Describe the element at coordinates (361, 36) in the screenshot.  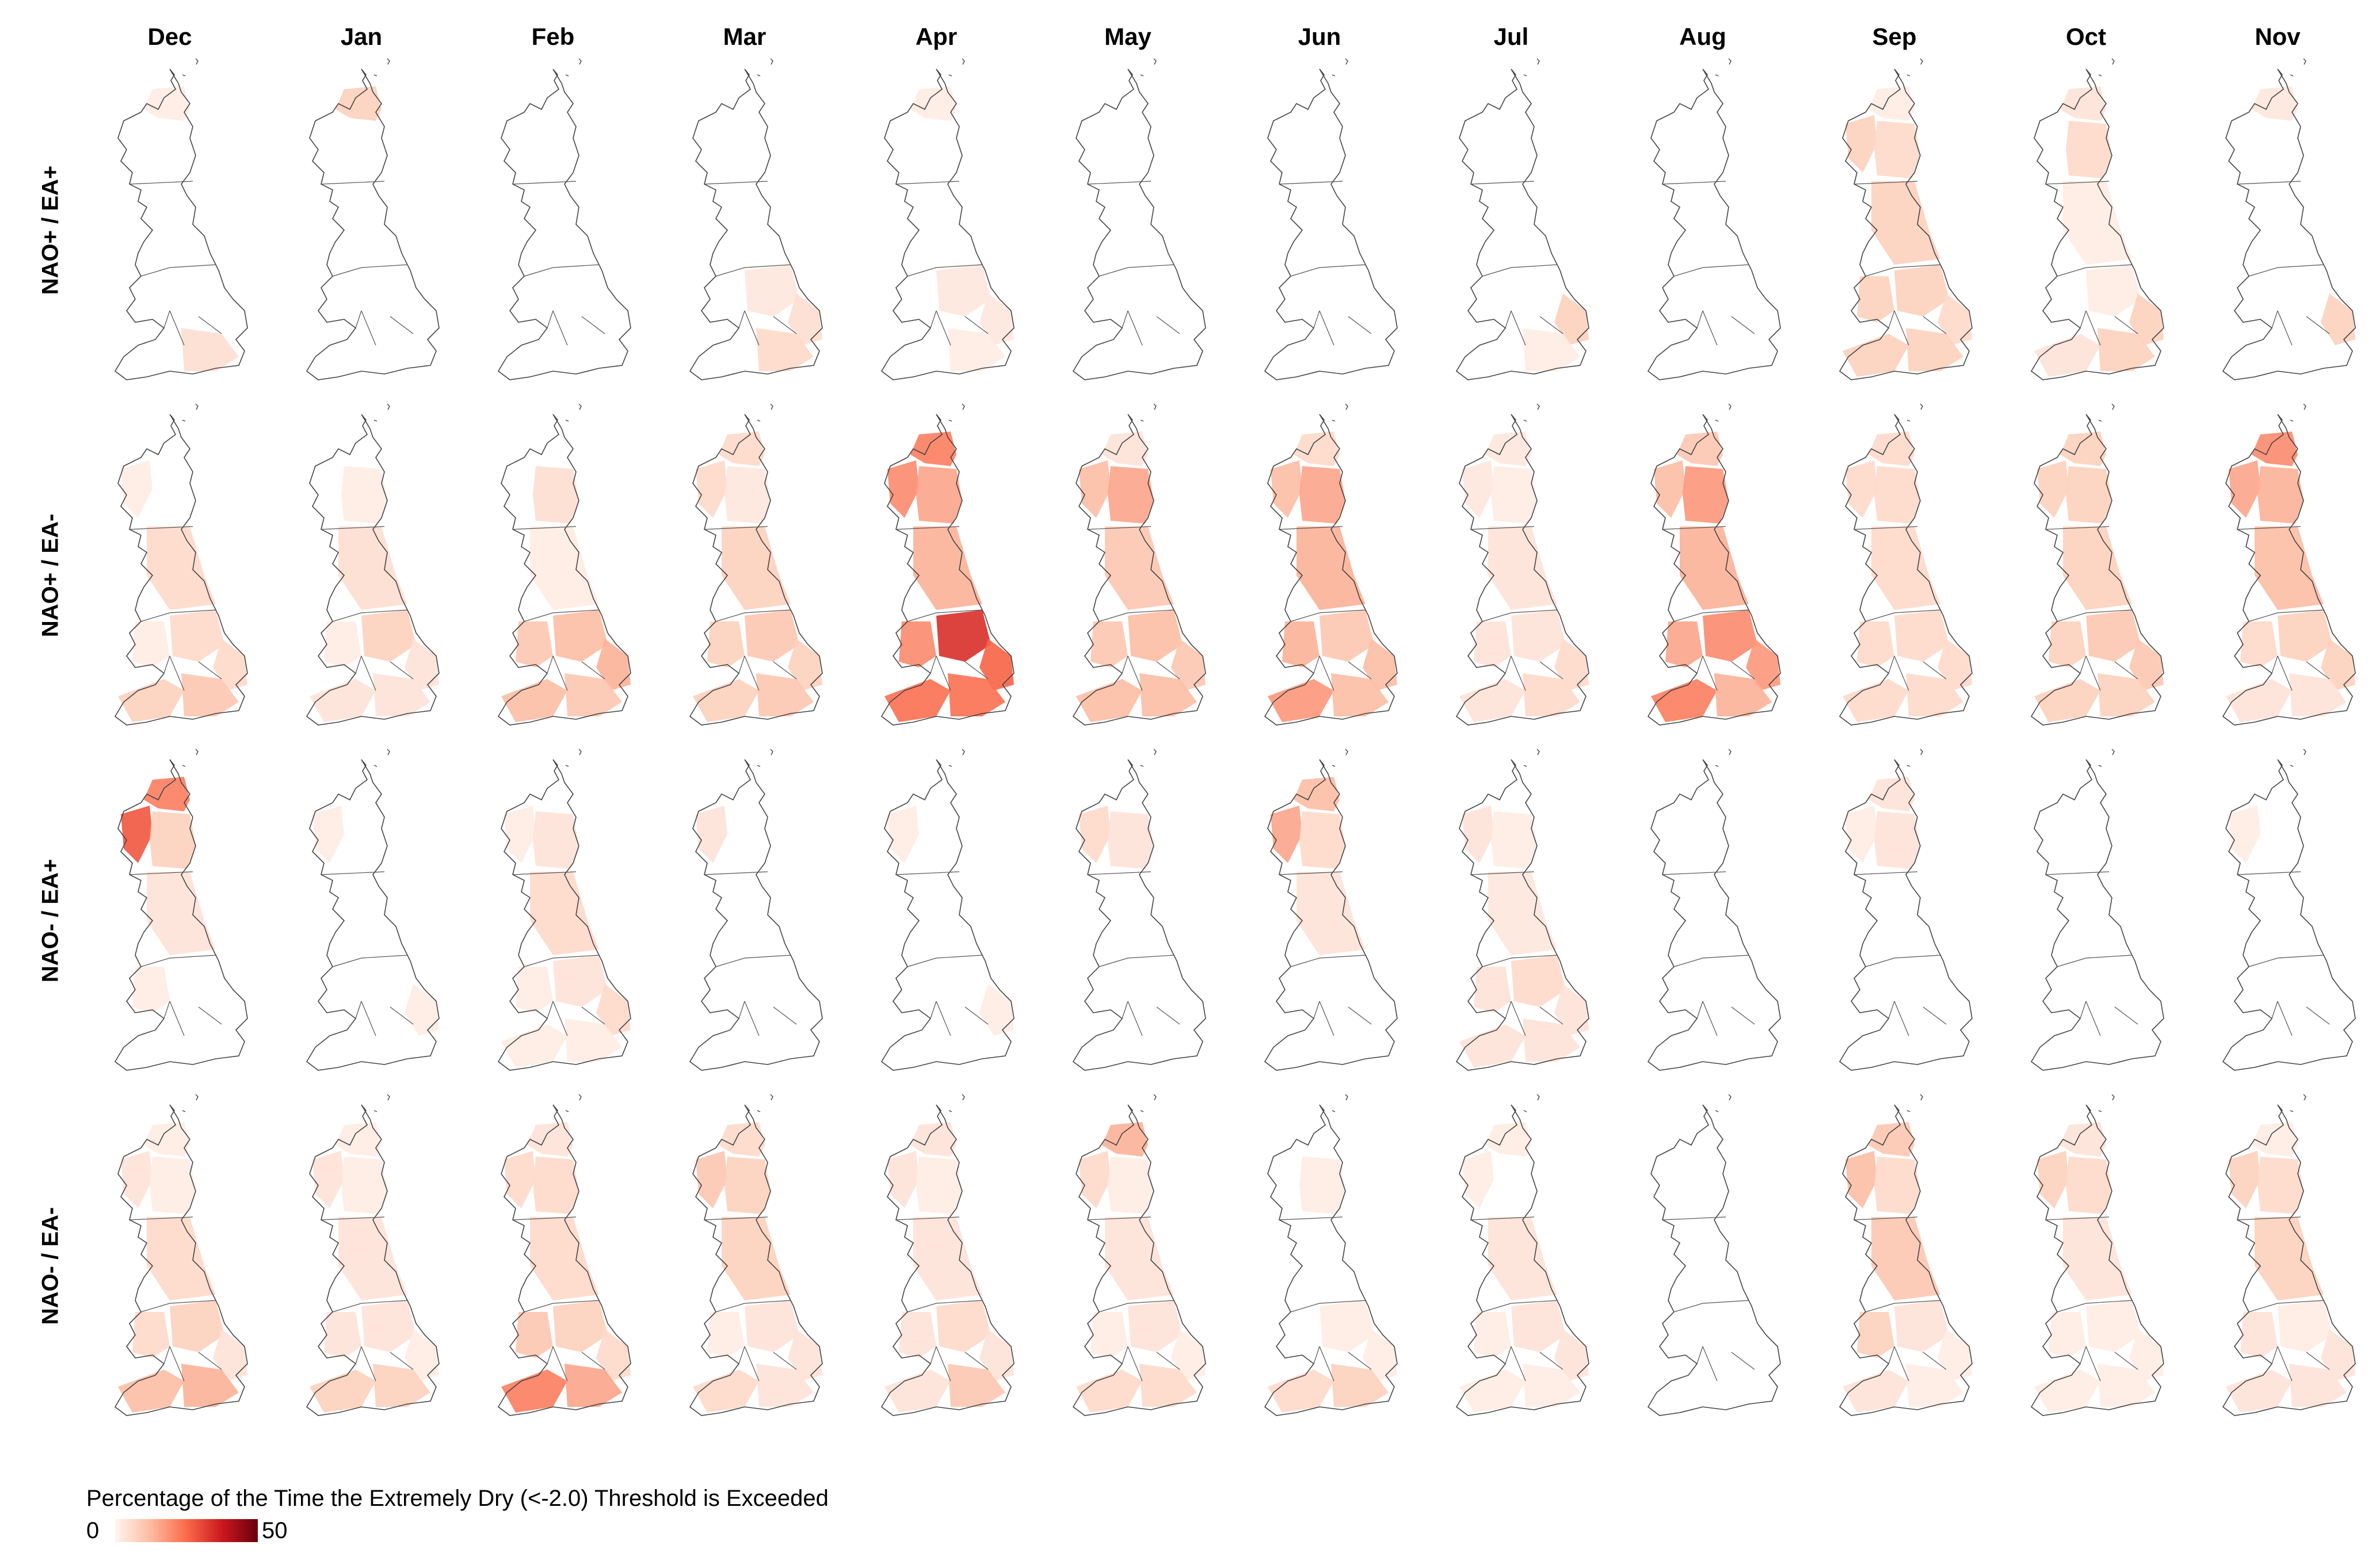
I see `month-header-jan: Jan` at that location.